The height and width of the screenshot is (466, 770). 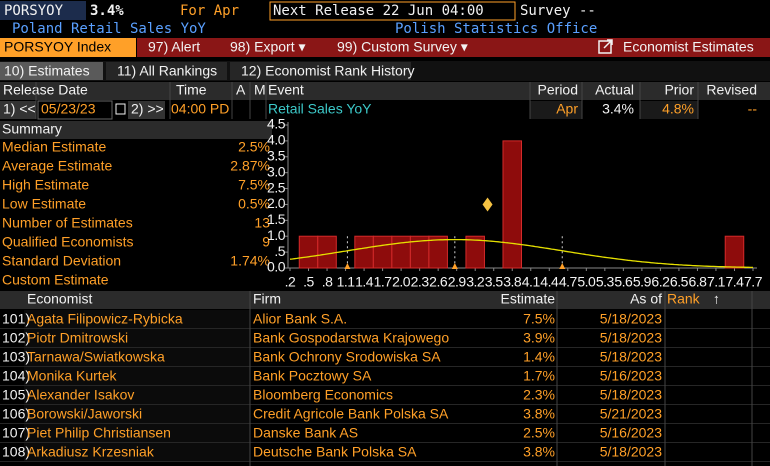 I want to click on tab-label: 10) Estimates, so click(x=47, y=71).